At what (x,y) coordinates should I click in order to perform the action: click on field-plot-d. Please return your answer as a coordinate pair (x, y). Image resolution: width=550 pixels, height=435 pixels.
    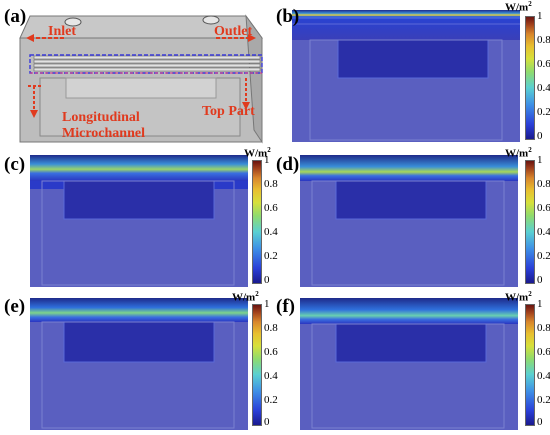
    Looking at the image, I should click on (409, 221).